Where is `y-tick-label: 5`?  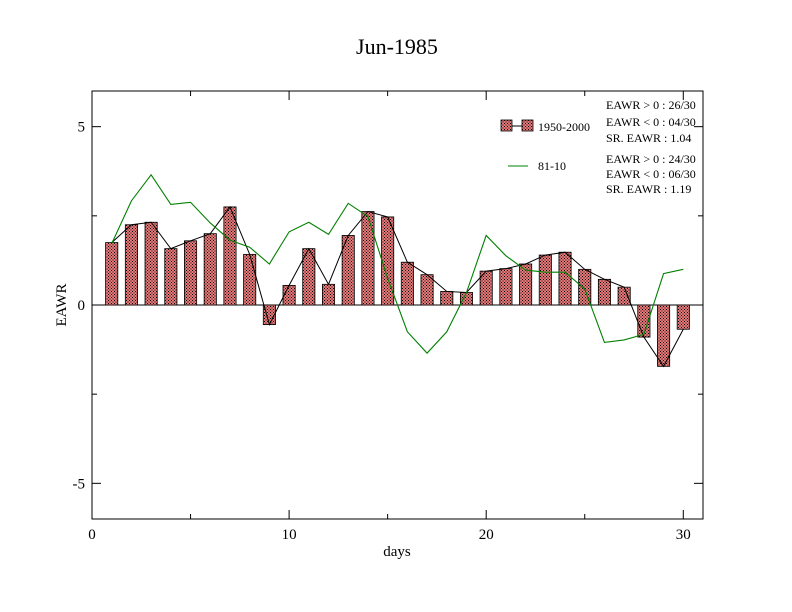
y-tick-label: 5 is located at coordinates (82, 128).